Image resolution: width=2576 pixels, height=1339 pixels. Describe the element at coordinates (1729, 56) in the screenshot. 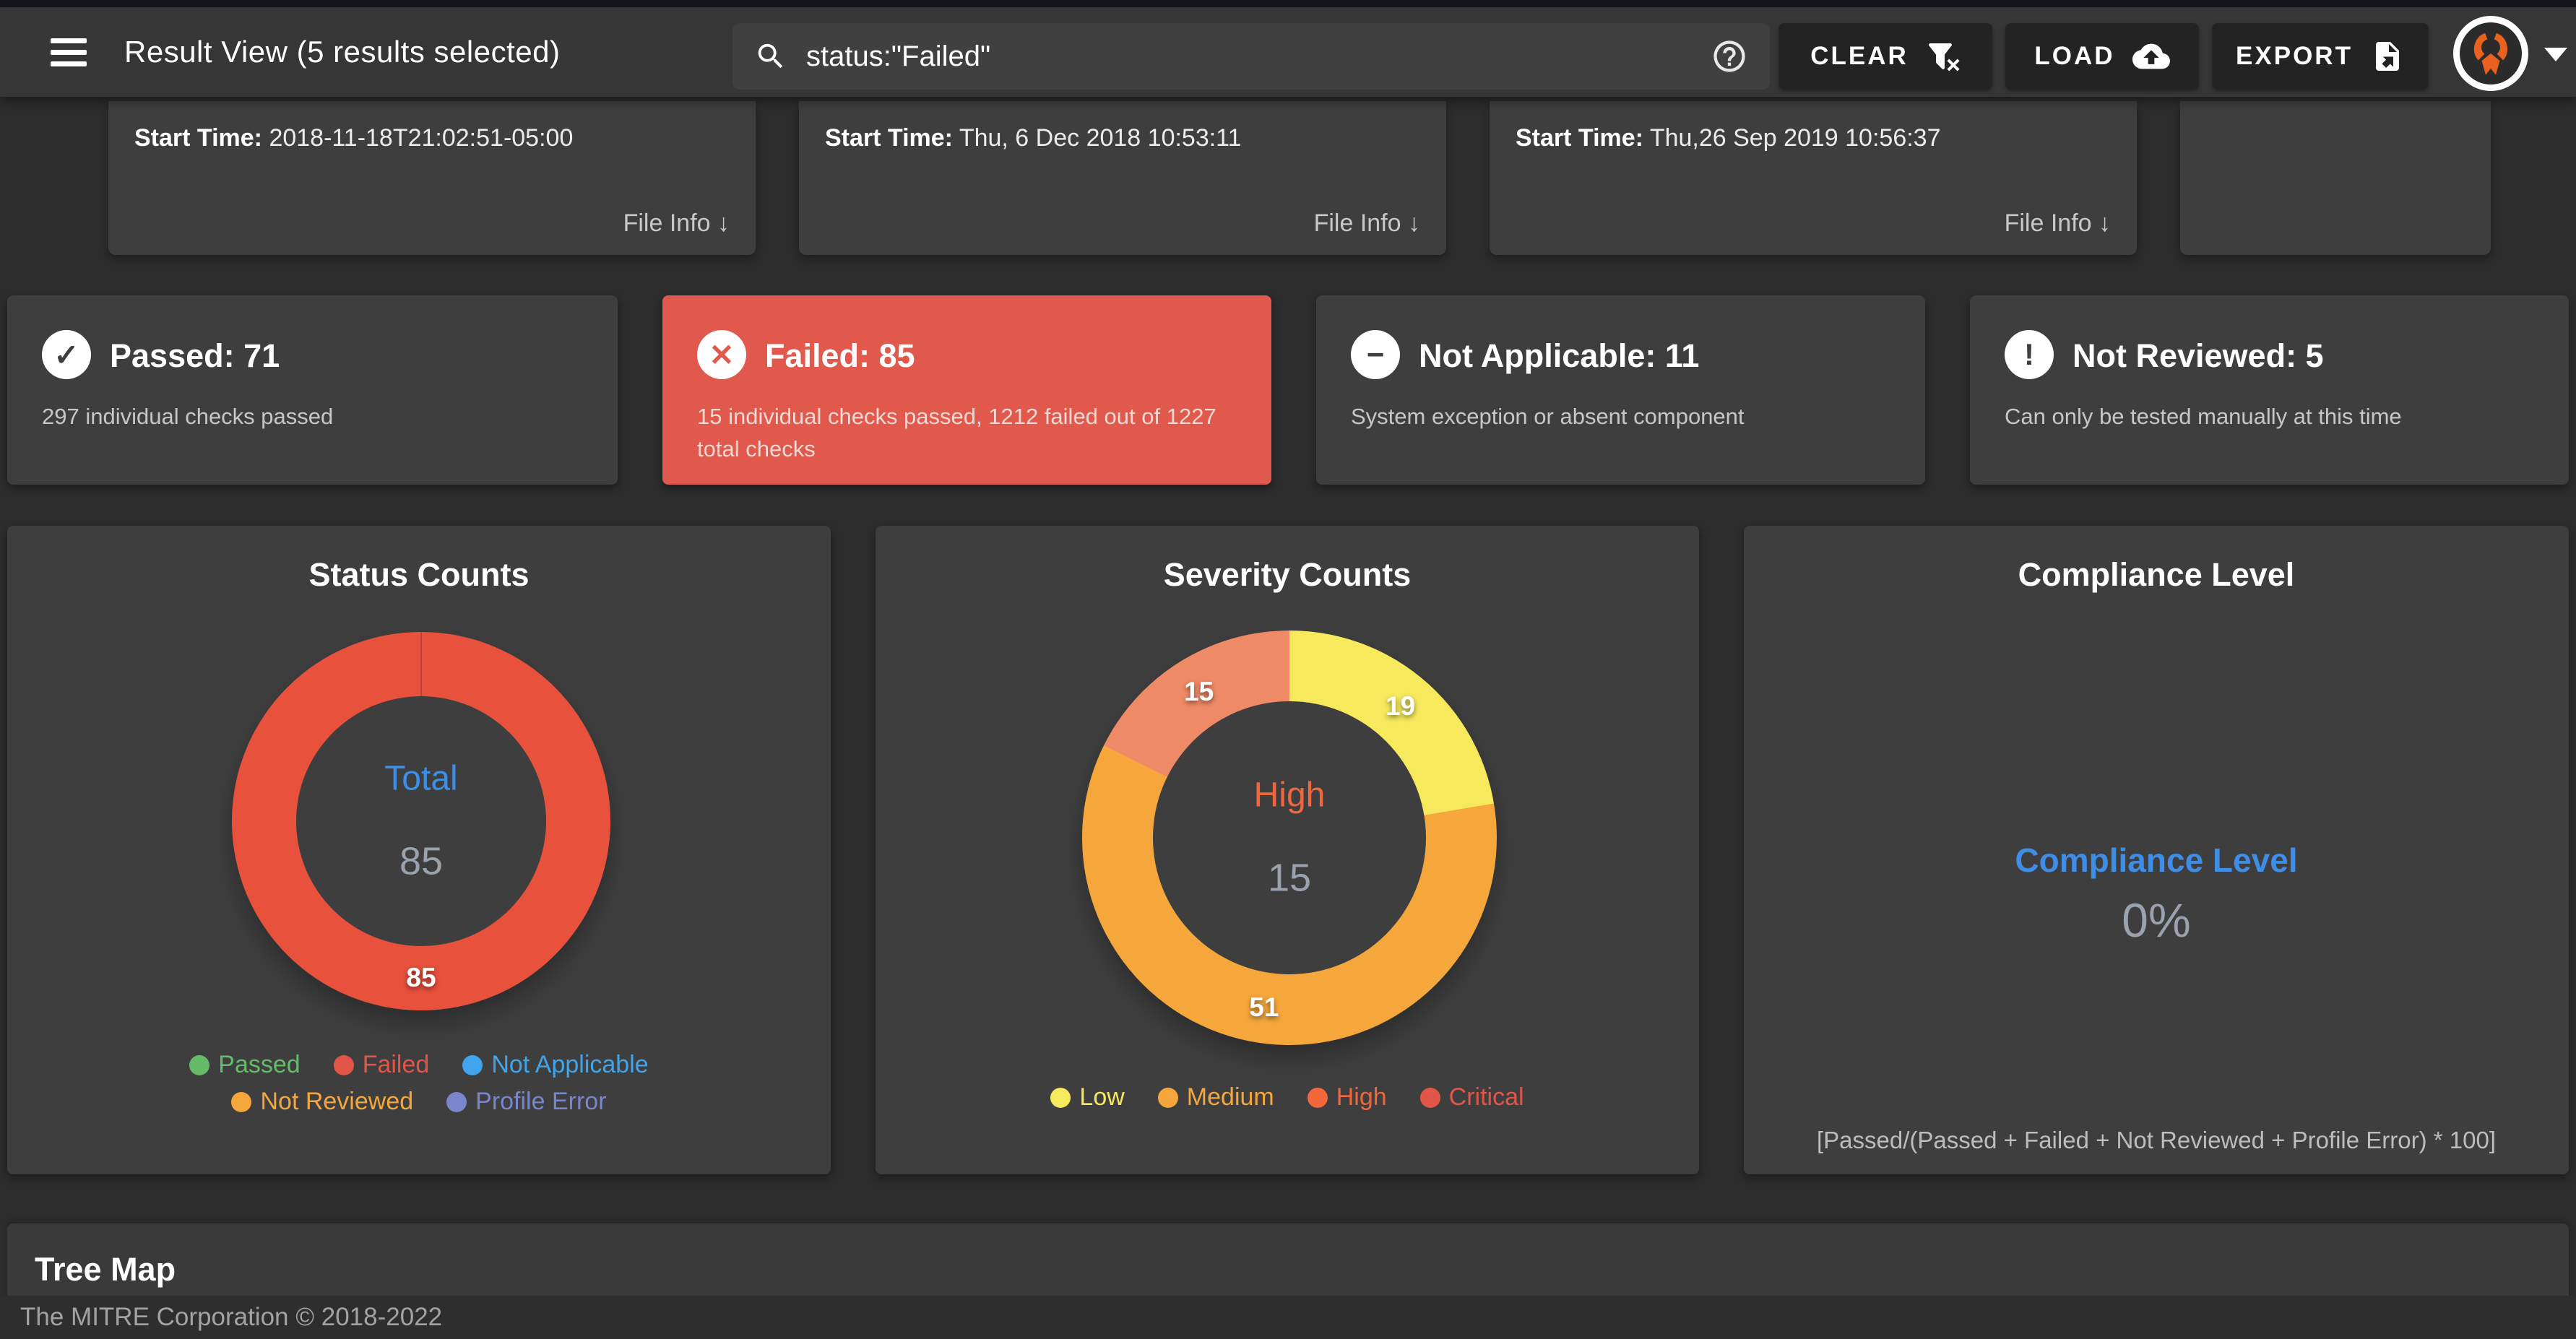

I see `help-icon` at that location.